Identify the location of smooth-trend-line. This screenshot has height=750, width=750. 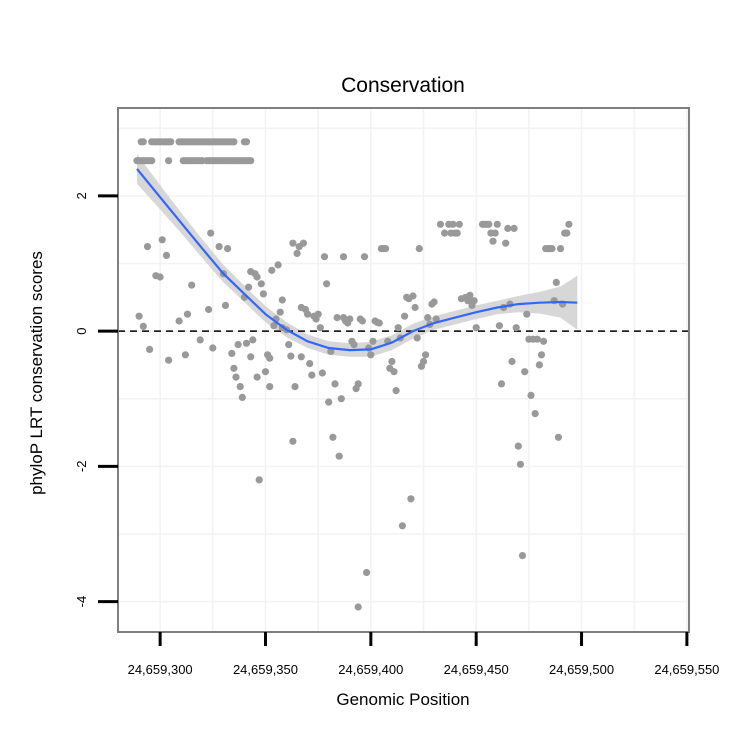
(357, 260).